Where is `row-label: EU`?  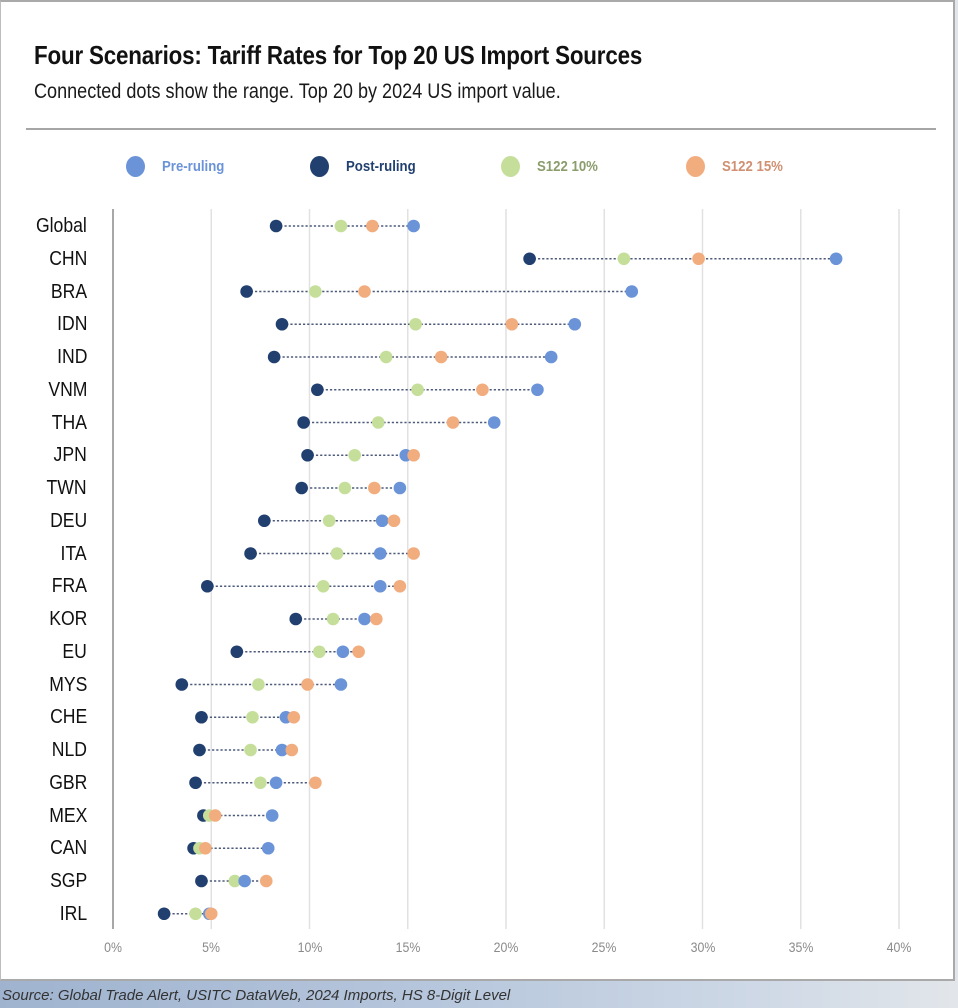
row-label: EU is located at coordinates (74, 651).